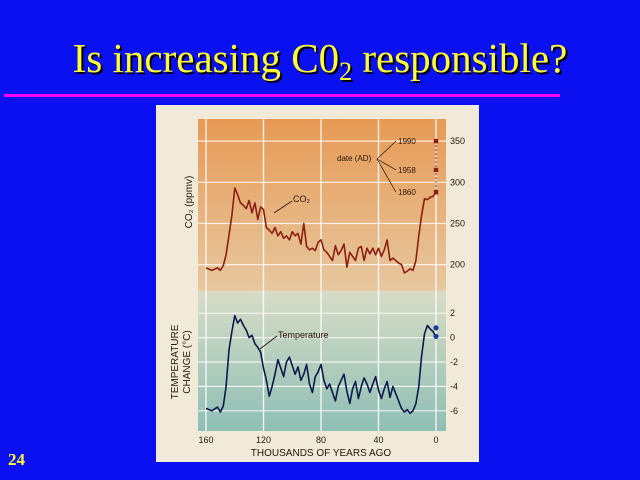  What do you see at coordinates (189, 202) in the screenshot?
I see `co2-axis-label: CO₂ (ppmv)` at bounding box center [189, 202].